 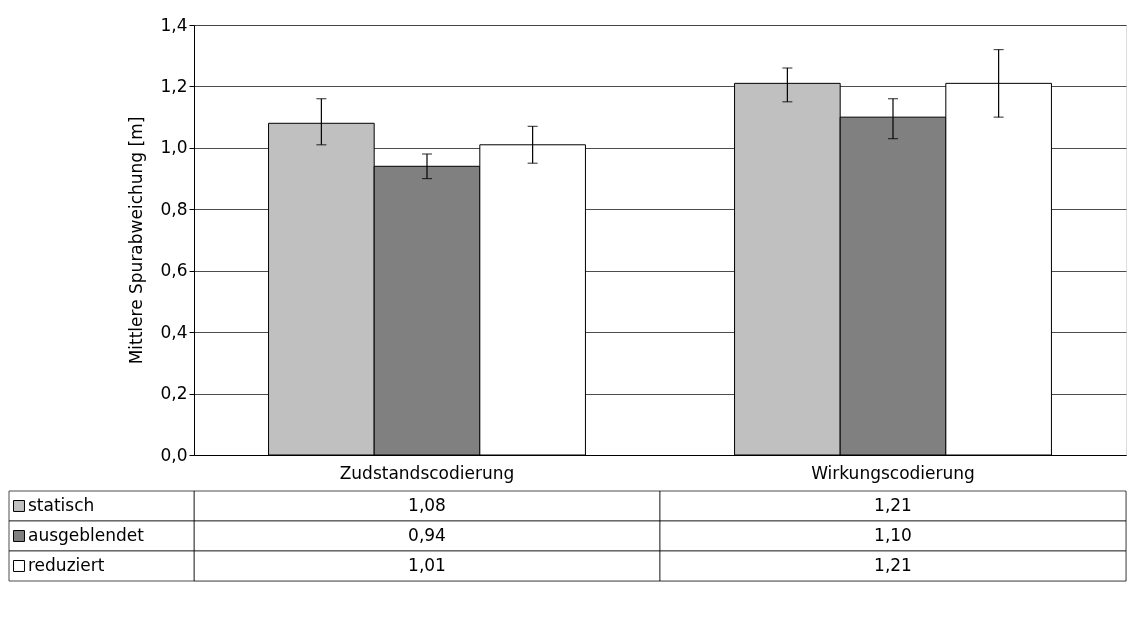 What do you see at coordinates (174, 85) in the screenshot?
I see `y-tick-label: 1,2` at bounding box center [174, 85].